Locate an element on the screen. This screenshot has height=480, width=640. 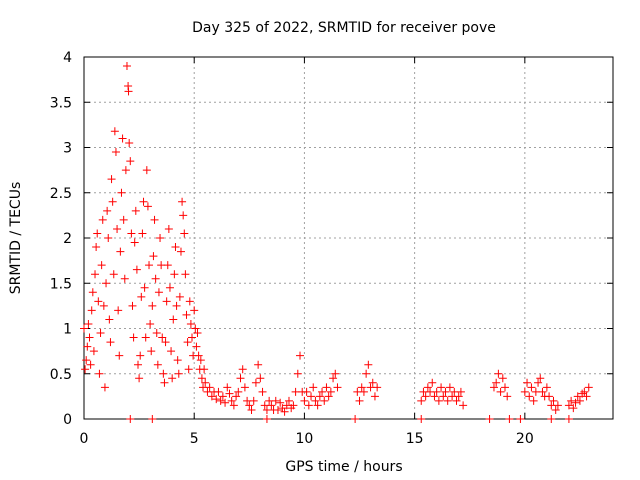
y-tick-label: 4 is located at coordinates (67, 58).